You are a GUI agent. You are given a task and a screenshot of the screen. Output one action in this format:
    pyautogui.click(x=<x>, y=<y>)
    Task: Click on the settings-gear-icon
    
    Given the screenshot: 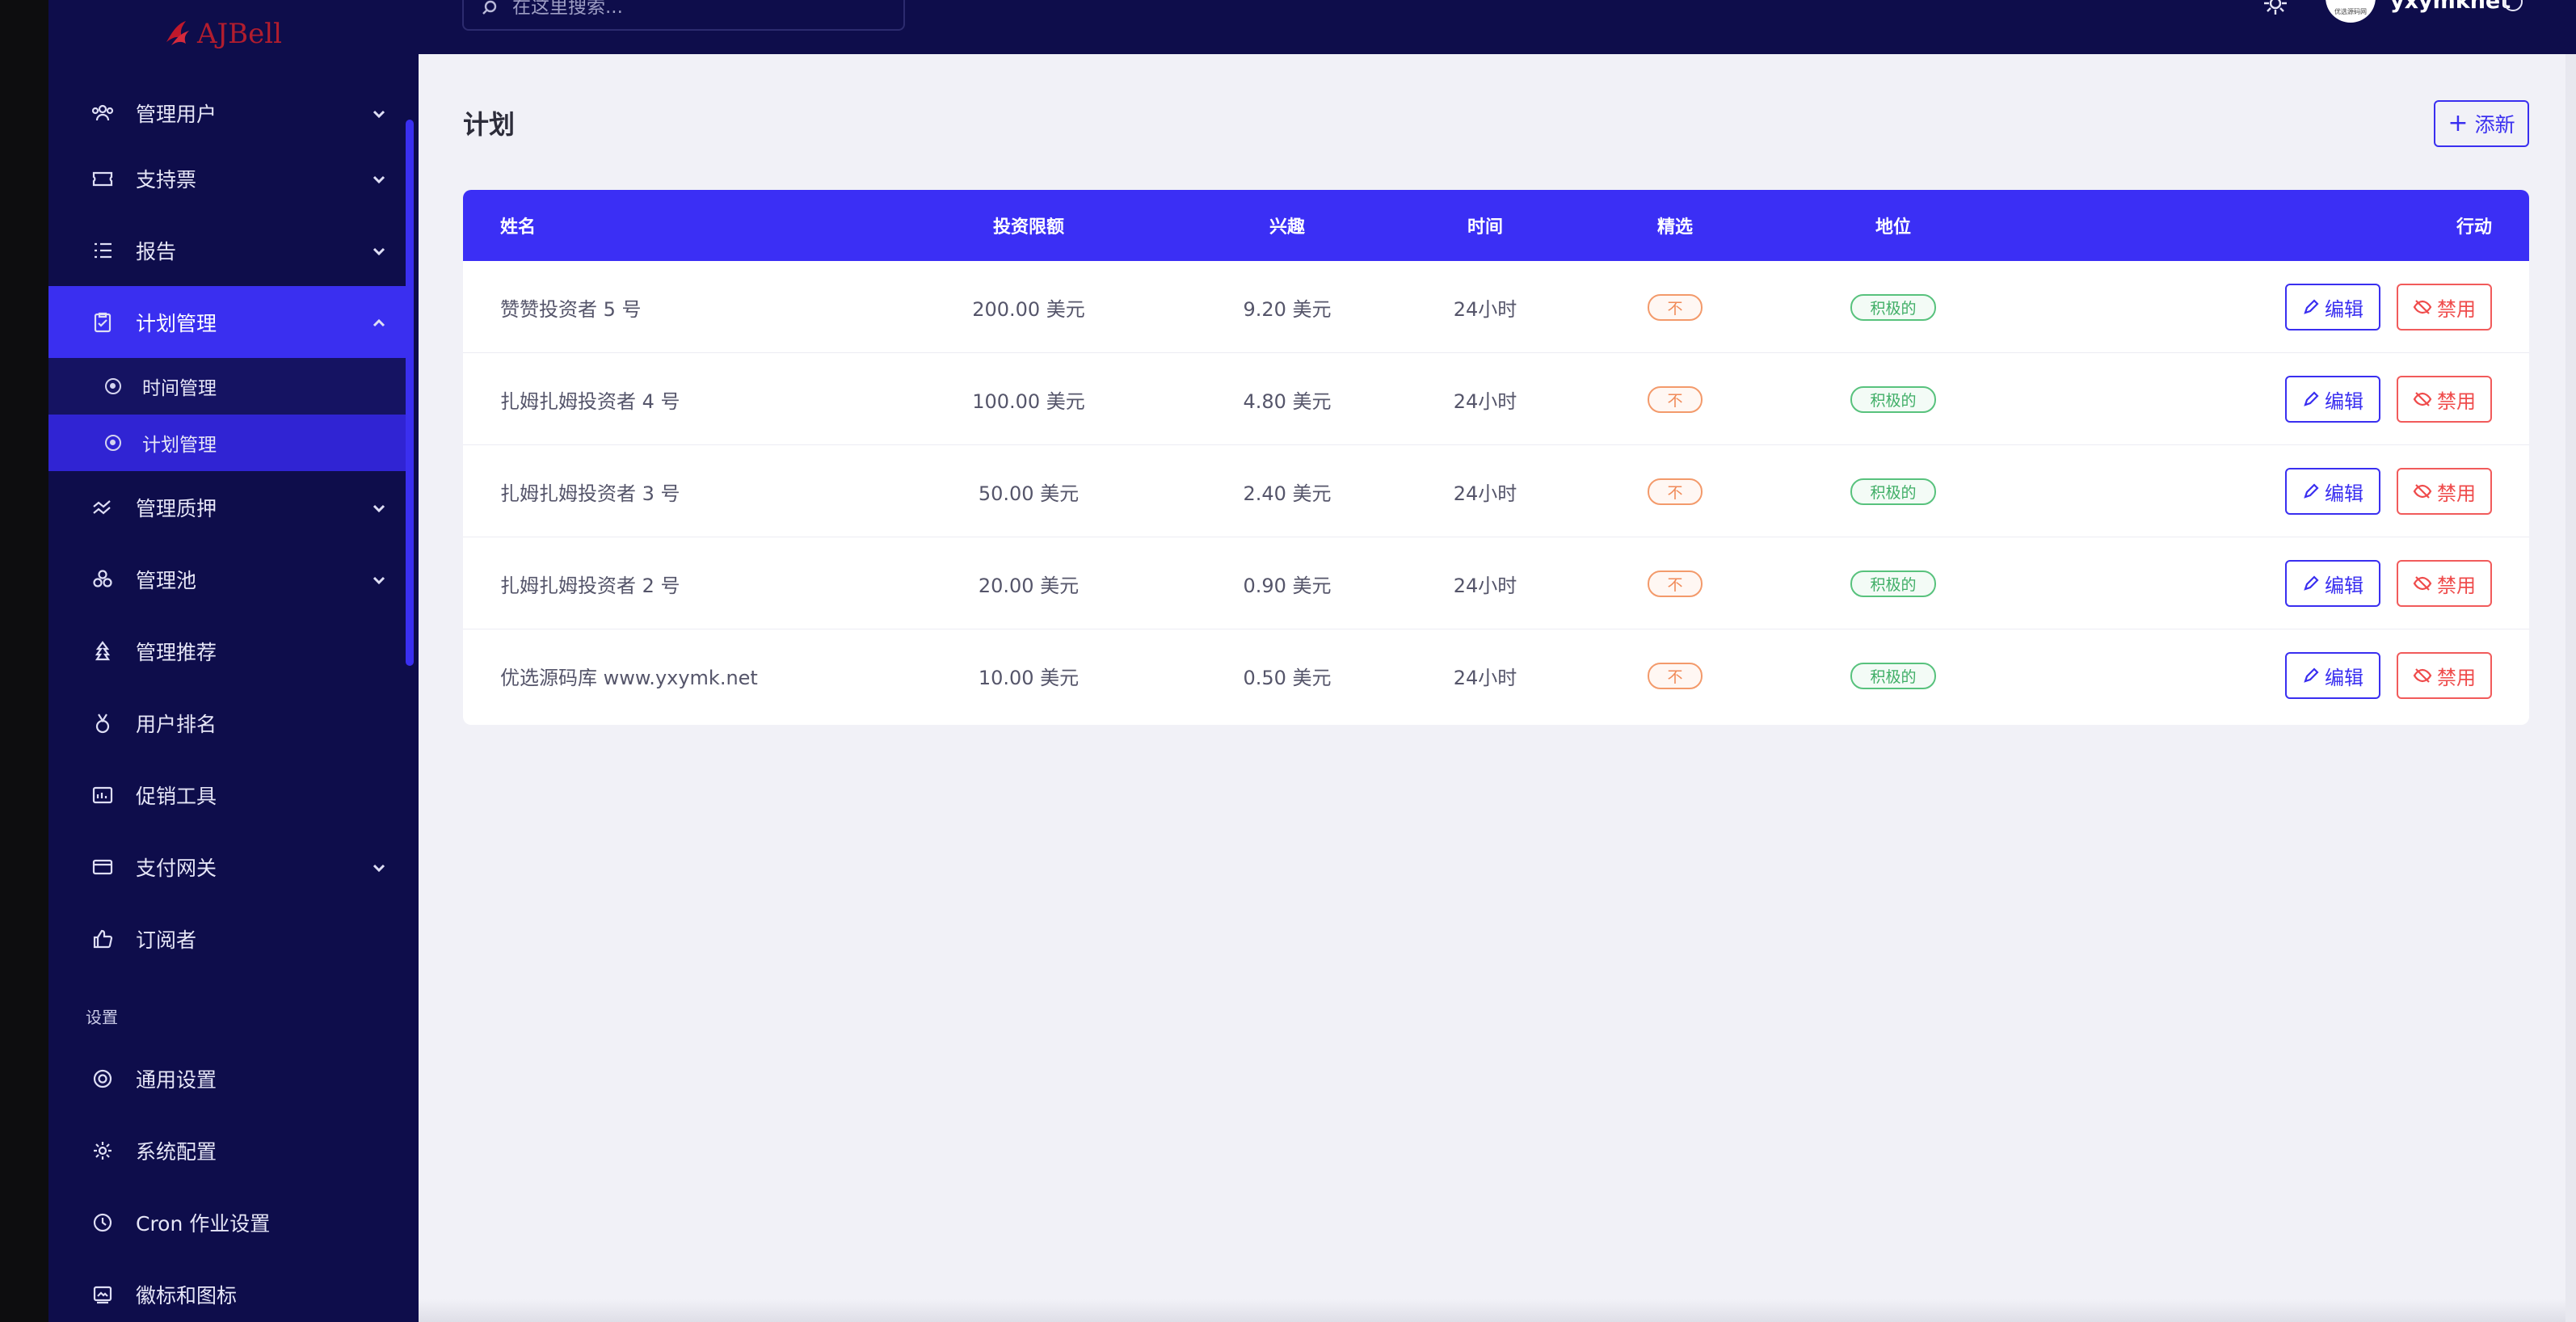 What is the action you would take?
    pyautogui.click(x=2275, y=9)
    